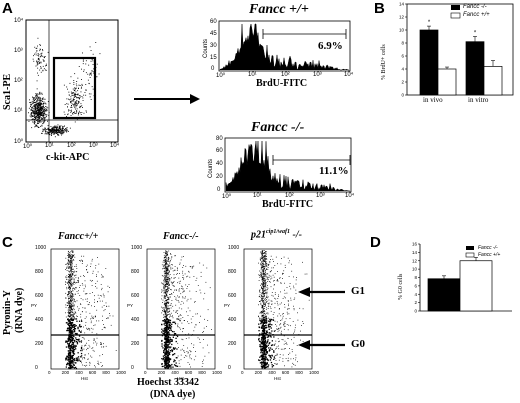 The width and height of the screenshot is (520, 403). Describe the element at coordinates (349, 75) in the screenshot. I see `hist-top-xtick: 10⁴` at that location.